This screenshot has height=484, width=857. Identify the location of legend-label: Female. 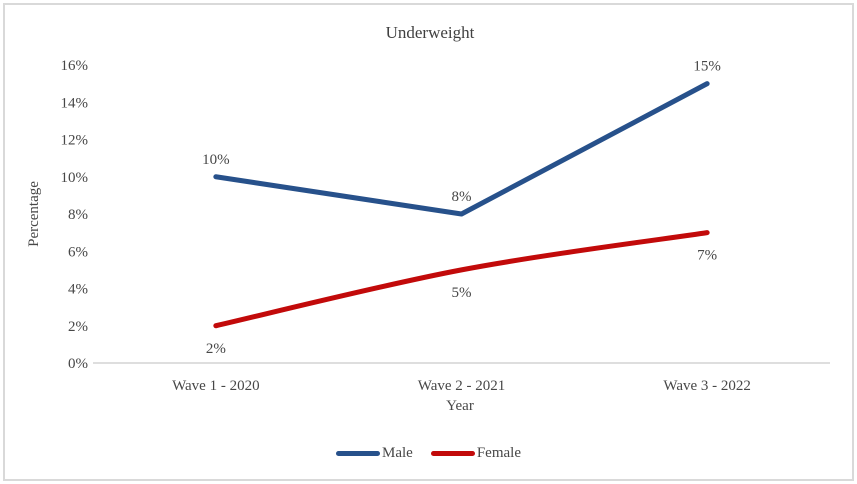
(498, 452).